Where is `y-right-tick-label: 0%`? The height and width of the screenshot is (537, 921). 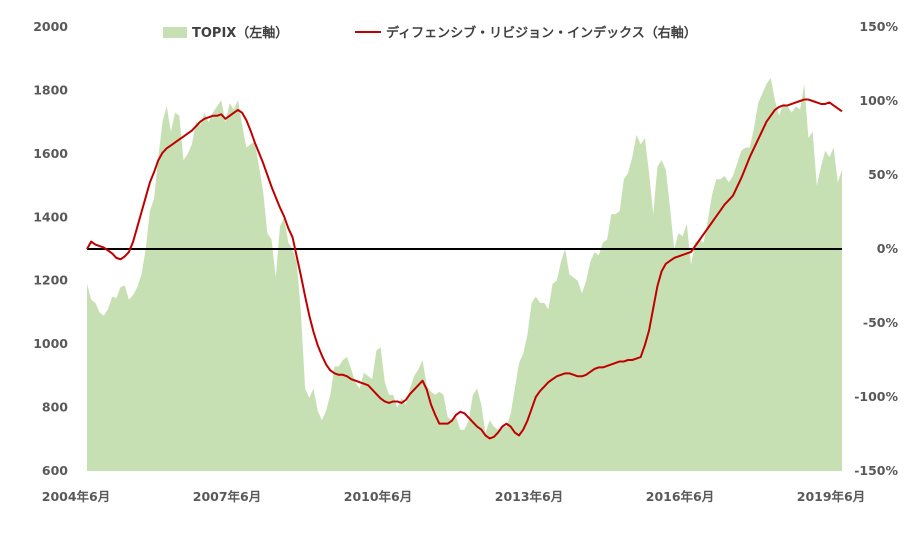
y-right-tick-label: 0% is located at coordinates (888, 248).